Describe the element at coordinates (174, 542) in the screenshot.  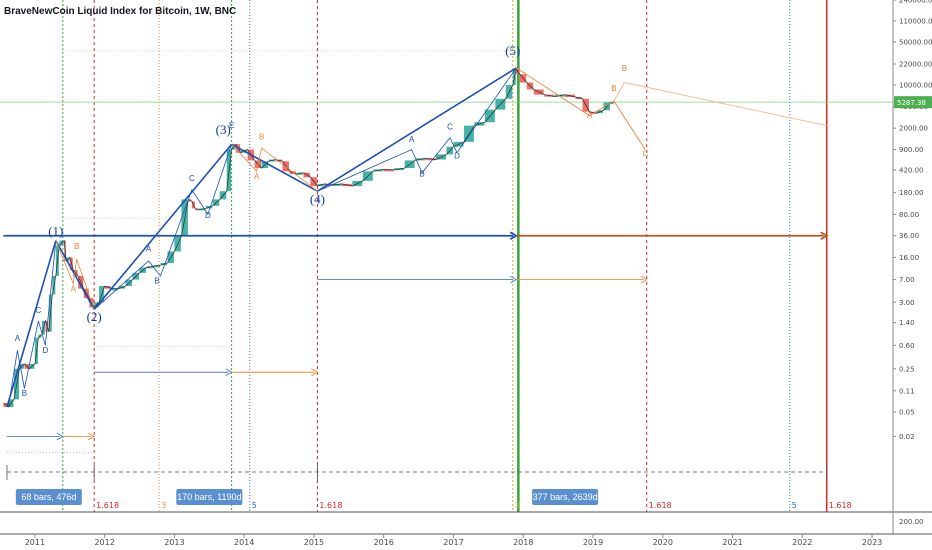
I see `x-tick-label: 2013` at that location.